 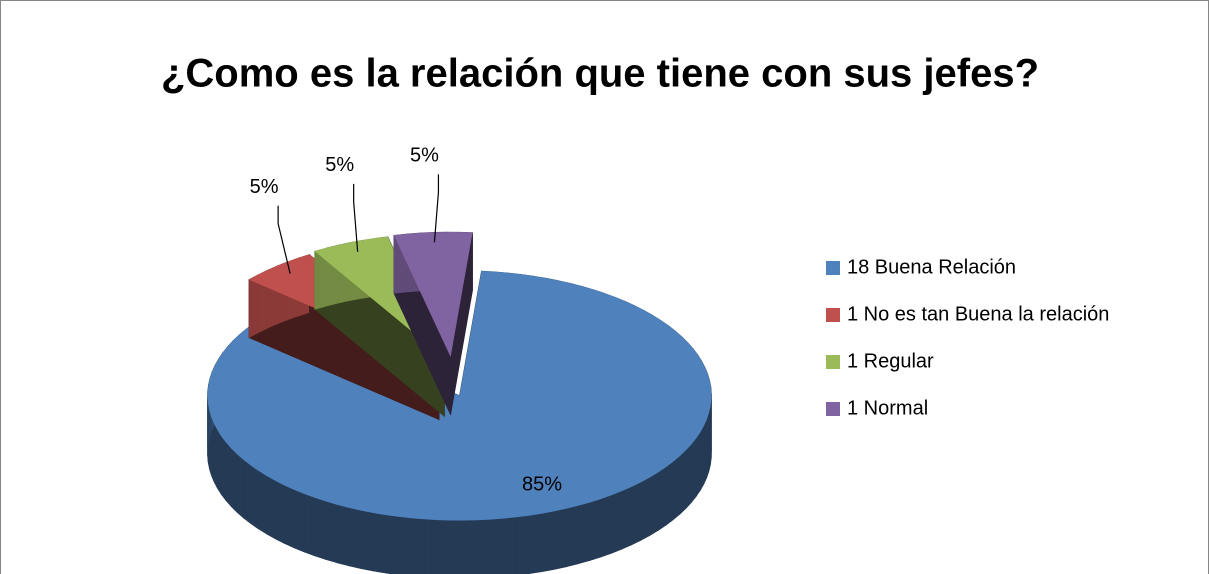 I want to click on legend-label: 1 Normal, so click(x=887, y=408).